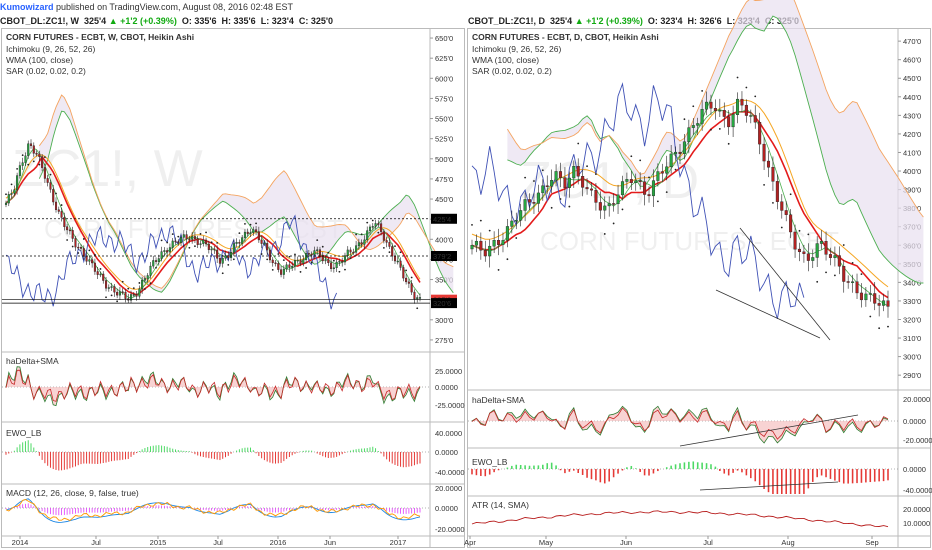 The image size is (932, 550). Describe the element at coordinates (914, 421) in the screenshot. I see `daily-sub-tick-label: 0.0000` at that location.